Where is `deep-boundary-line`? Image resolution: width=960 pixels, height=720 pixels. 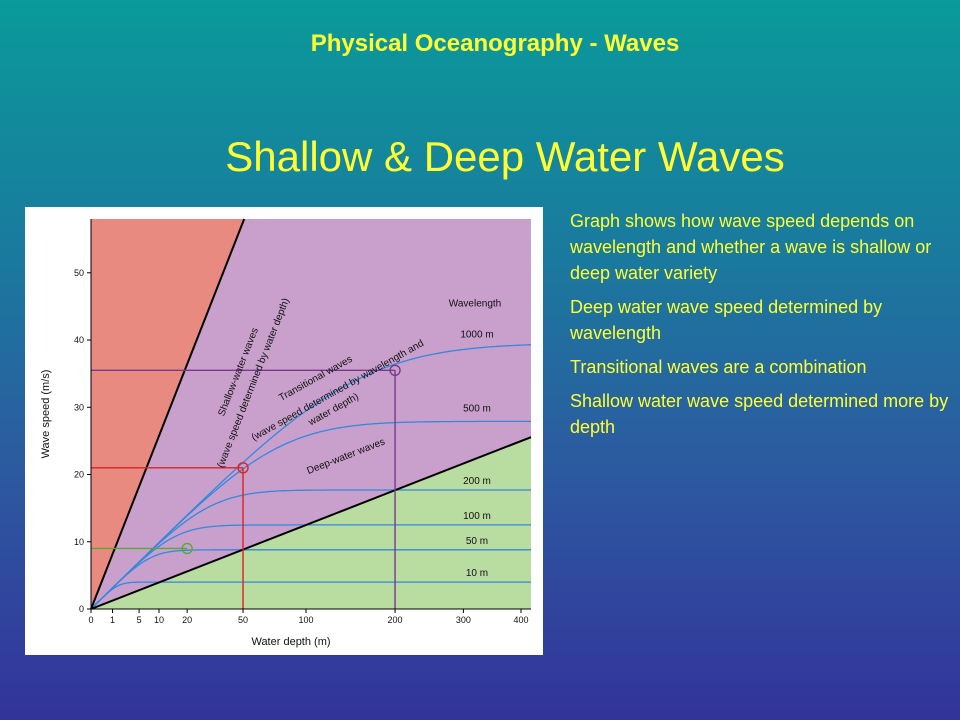 deep-boundary-line is located at coordinates (311, 523).